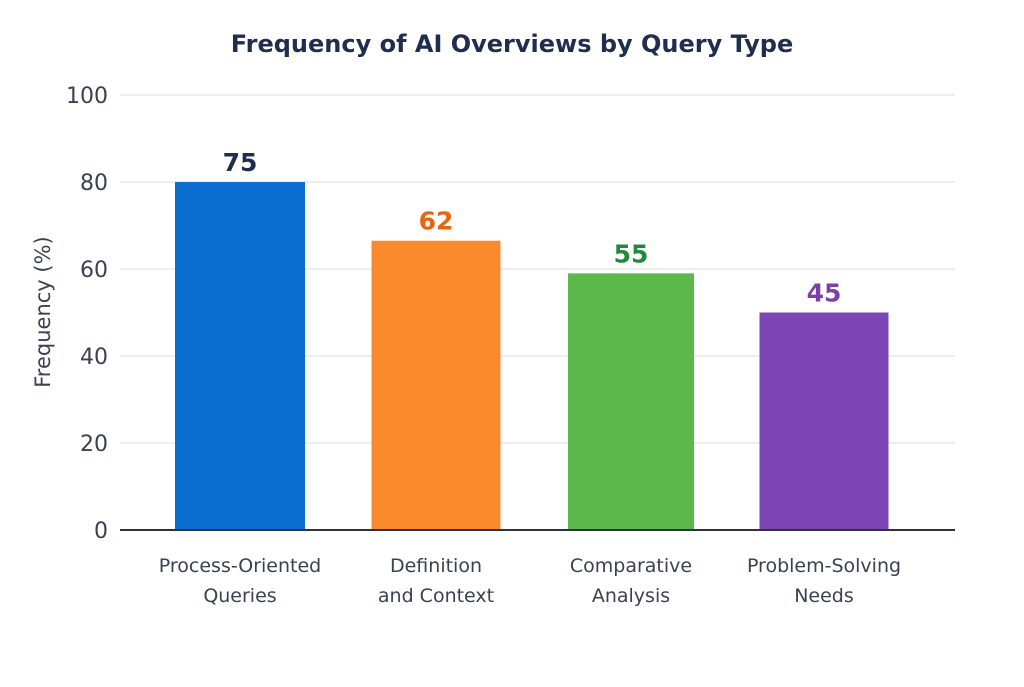  What do you see at coordinates (436, 566) in the screenshot?
I see `x-tick-label: Definition` at bounding box center [436, 566].